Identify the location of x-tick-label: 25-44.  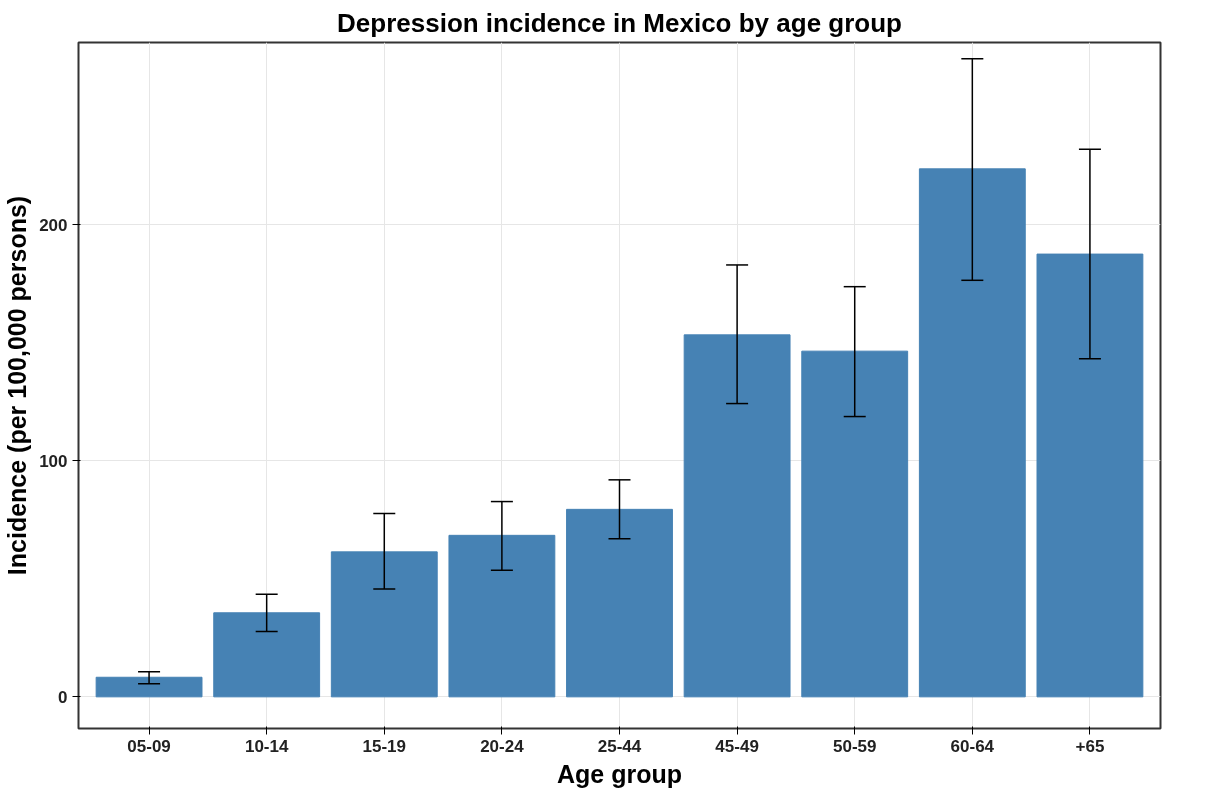
(619, 746).